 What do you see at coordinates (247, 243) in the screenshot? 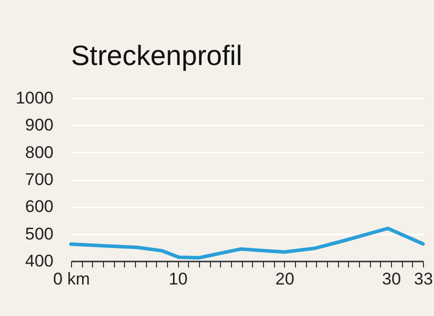
I see `line-series` at bounding box center [247, 243].